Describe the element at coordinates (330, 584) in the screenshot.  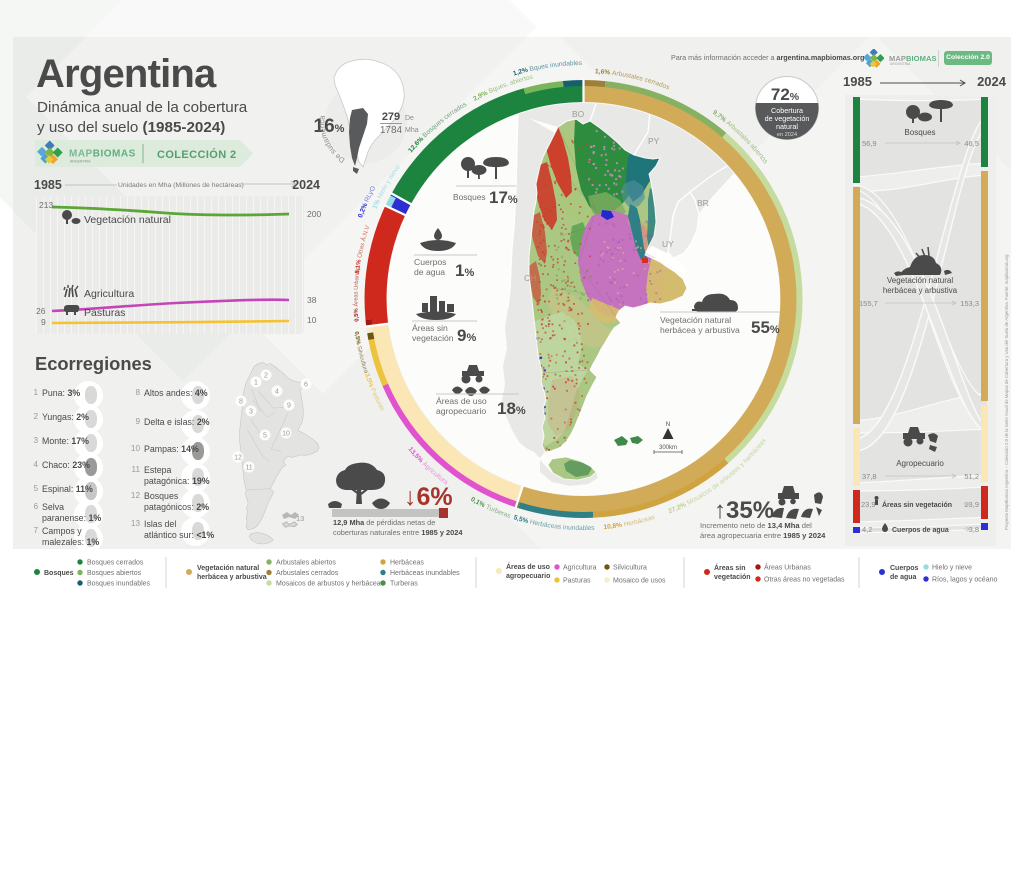
I see `svg-text:Mosaicos de arbustos y herbáce: Mosaicos de arbustos y herbáceas` at that location.